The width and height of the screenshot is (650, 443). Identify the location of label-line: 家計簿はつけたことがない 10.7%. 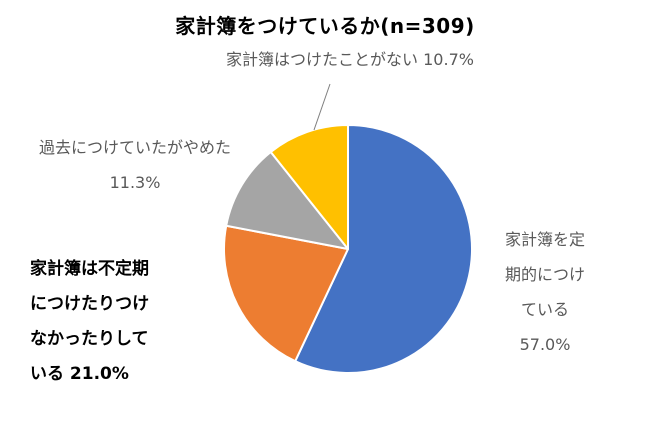
(350, 59).